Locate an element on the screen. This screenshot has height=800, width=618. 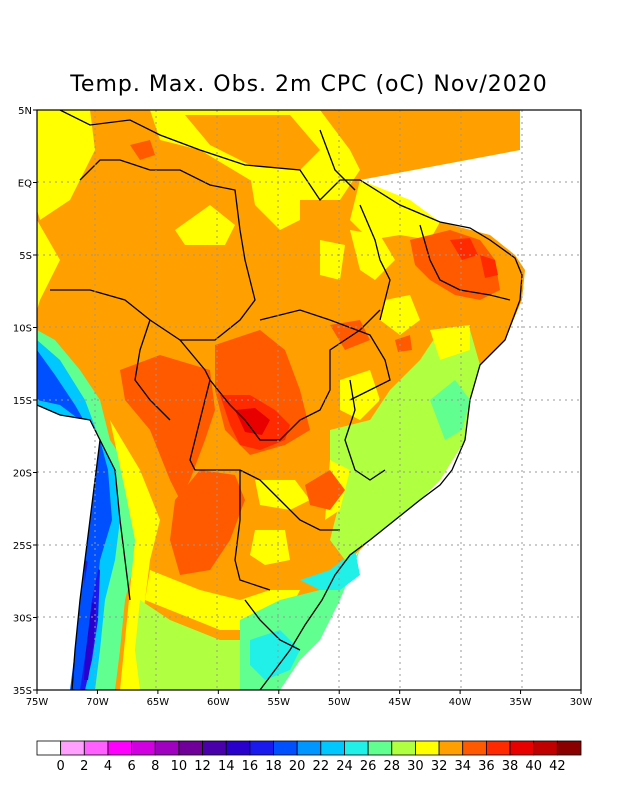
lat-tick-label: EQ is located at coordinates (25, 184).